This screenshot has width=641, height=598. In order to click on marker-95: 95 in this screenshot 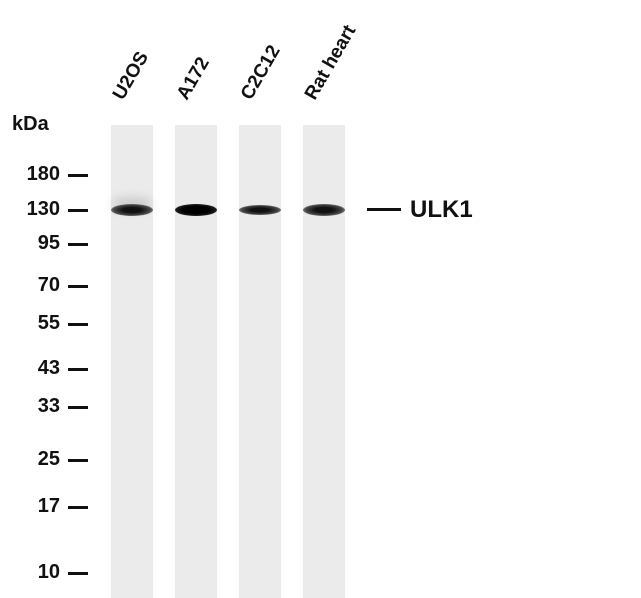, I will do `click(48, 243)`.